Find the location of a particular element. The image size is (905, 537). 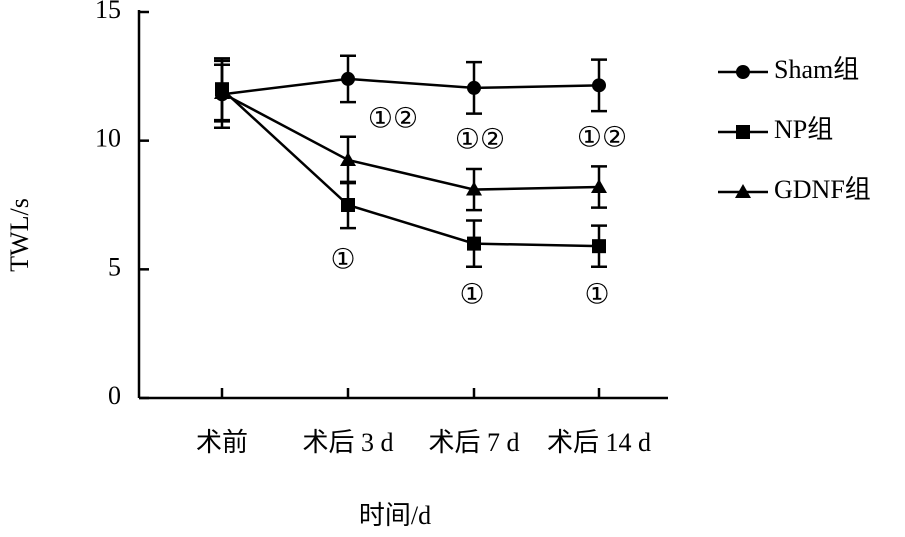

legend-label: NP组 is located at coordinates (803, 129).